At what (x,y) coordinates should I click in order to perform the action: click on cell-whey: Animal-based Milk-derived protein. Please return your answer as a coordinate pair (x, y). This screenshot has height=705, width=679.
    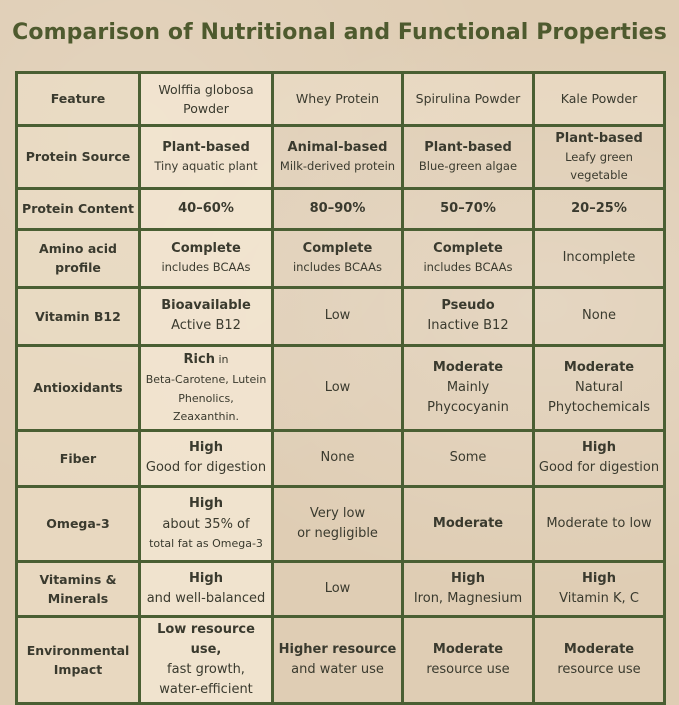
    Looking at the image, I should click on (337, 157).